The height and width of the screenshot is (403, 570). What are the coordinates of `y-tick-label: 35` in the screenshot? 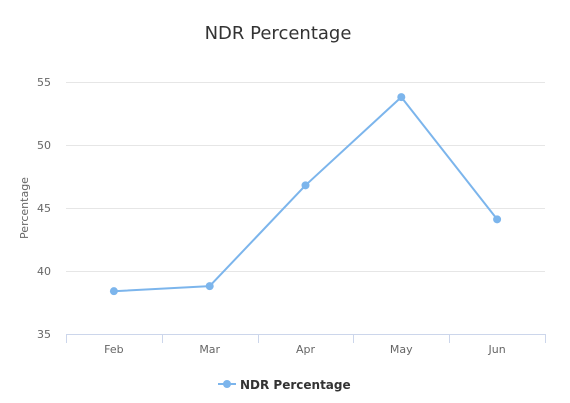 It's located at (44, 334).